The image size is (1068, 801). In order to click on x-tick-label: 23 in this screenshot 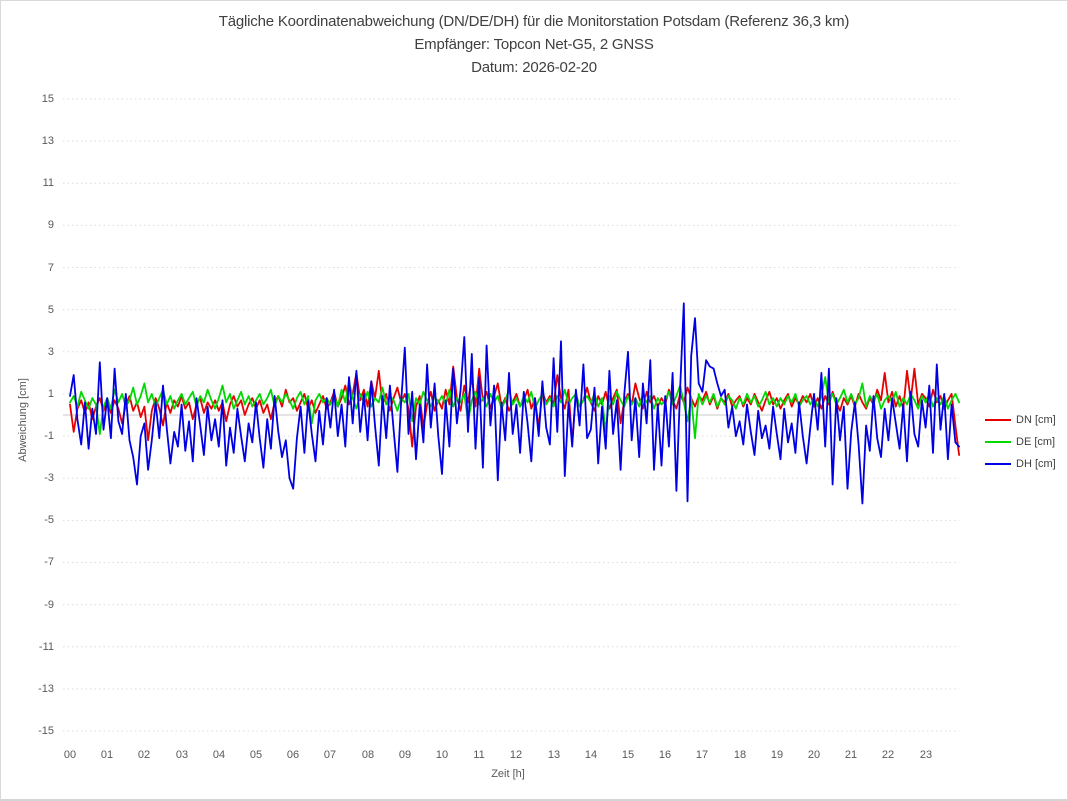, I will do `click(926, 755)`.